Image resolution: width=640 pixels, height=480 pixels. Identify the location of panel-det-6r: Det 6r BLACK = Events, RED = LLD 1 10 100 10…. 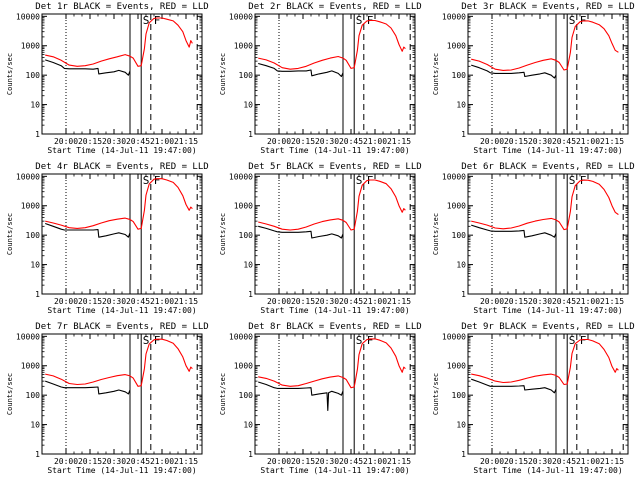
(533, 238).